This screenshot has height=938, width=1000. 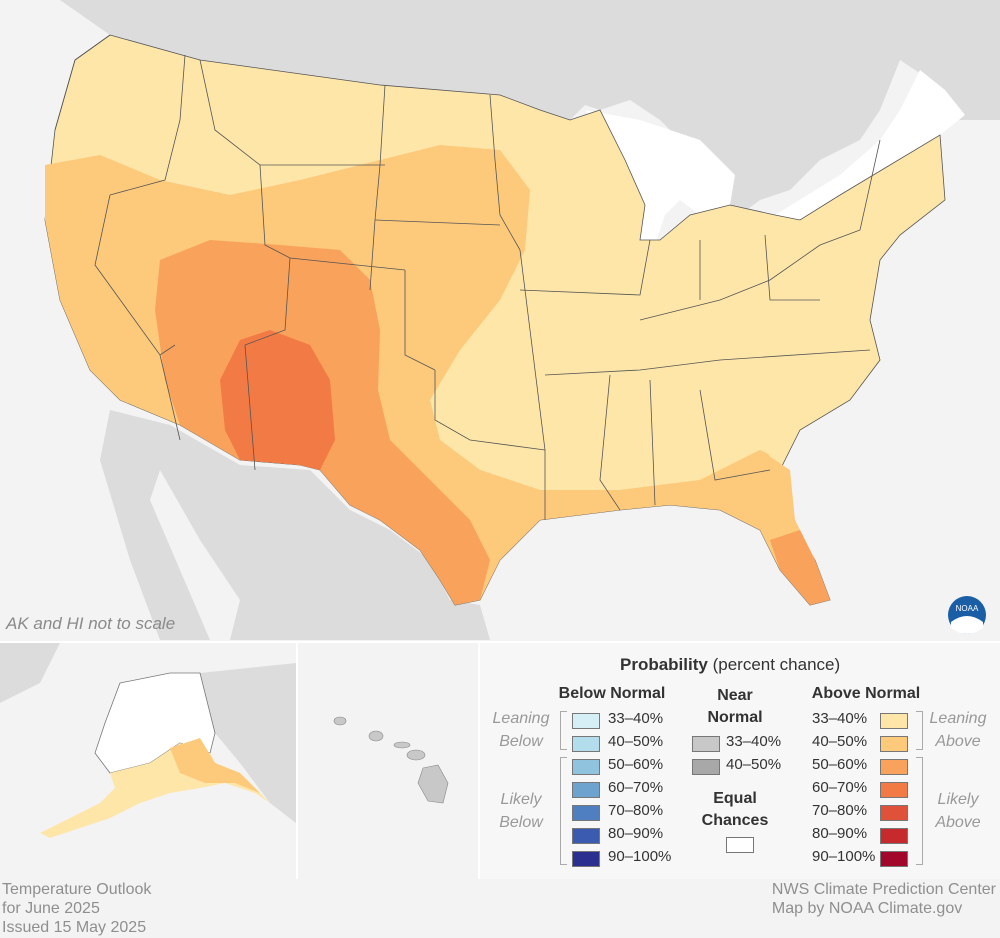 I want to click on footer-source: NWS Climate Prediction Center, so click(x=883, y=889).